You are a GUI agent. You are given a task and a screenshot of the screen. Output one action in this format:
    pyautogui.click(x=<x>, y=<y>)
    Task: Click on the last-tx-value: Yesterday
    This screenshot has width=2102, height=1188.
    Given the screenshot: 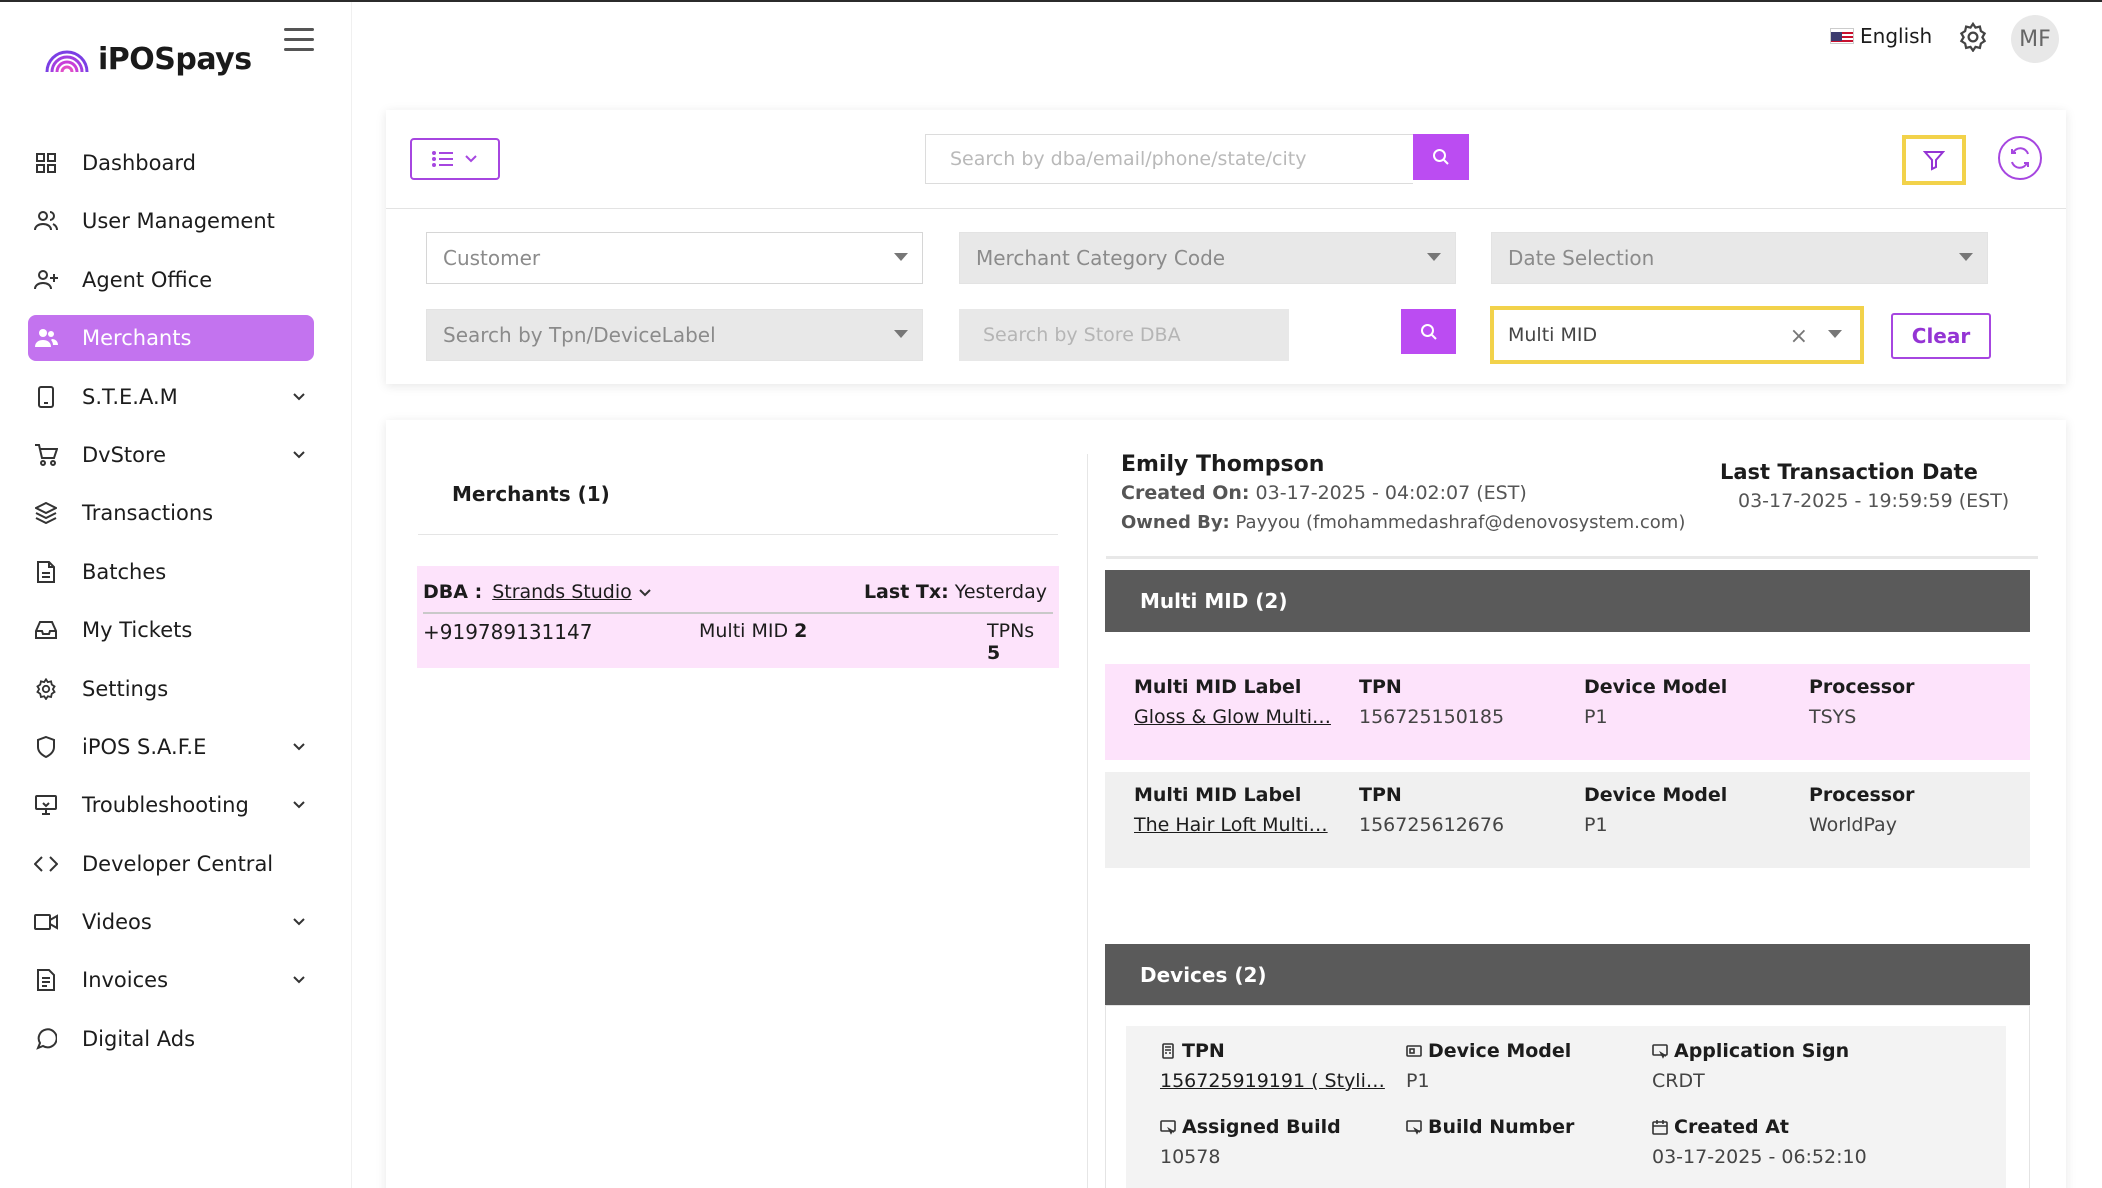 What is the action you would take?
    pyautogui.click(x=1000, y=592)
    